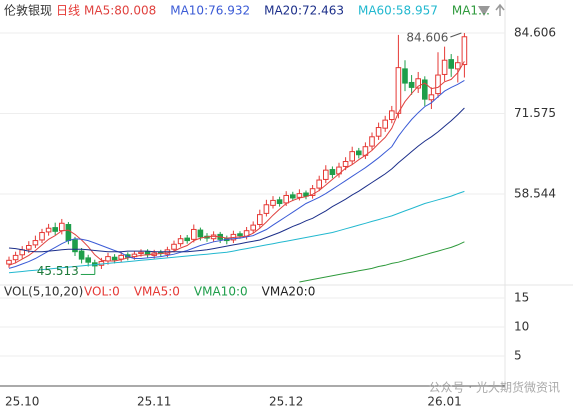 The height and width of the screenshot is (412, 573). What do you see at coordinates (382, 262) in the screenshot?
I see `ma-line` at bounding box center [382, 262].